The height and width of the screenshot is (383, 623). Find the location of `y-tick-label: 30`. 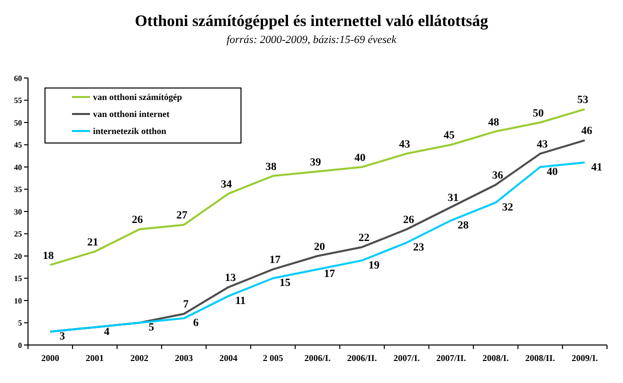

y-tick-label: 30 is located at coordinates (18, 211).